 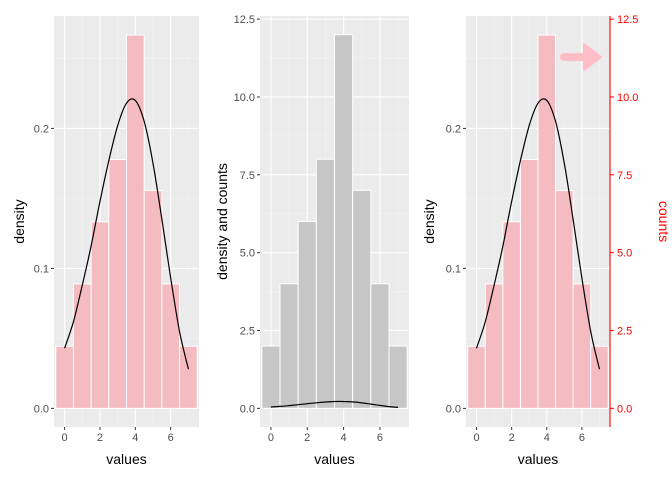 I want to click on secondary-y-tick-label: 7.5, so click(x=624, y=176).